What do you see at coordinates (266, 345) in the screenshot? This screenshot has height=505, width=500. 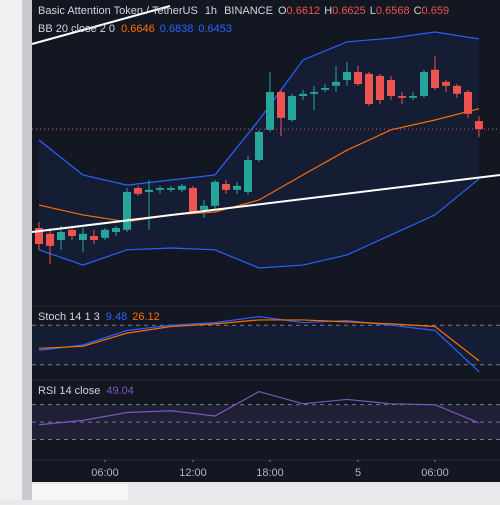 I see `stoch-band` at bounding box center [266, 345].